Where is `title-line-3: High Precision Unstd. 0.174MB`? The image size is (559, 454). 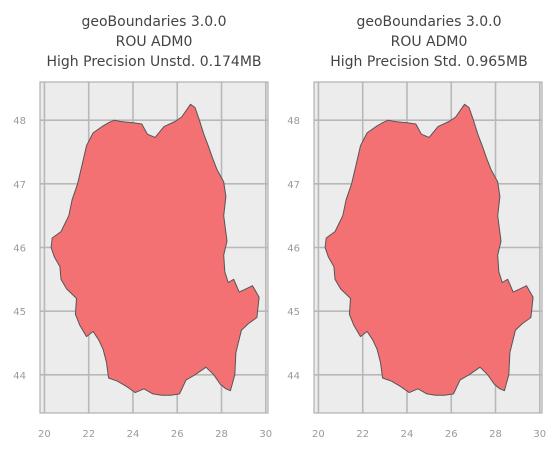
title-line-3: High Precision Unstd. 0.174MB is located at coordinates (154, 62).